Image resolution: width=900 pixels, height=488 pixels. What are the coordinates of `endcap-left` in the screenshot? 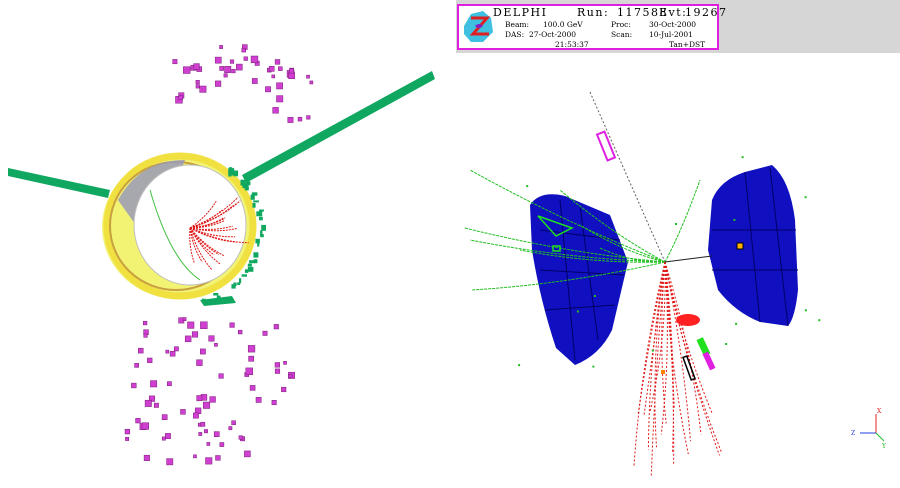 It's located at (579, 279).